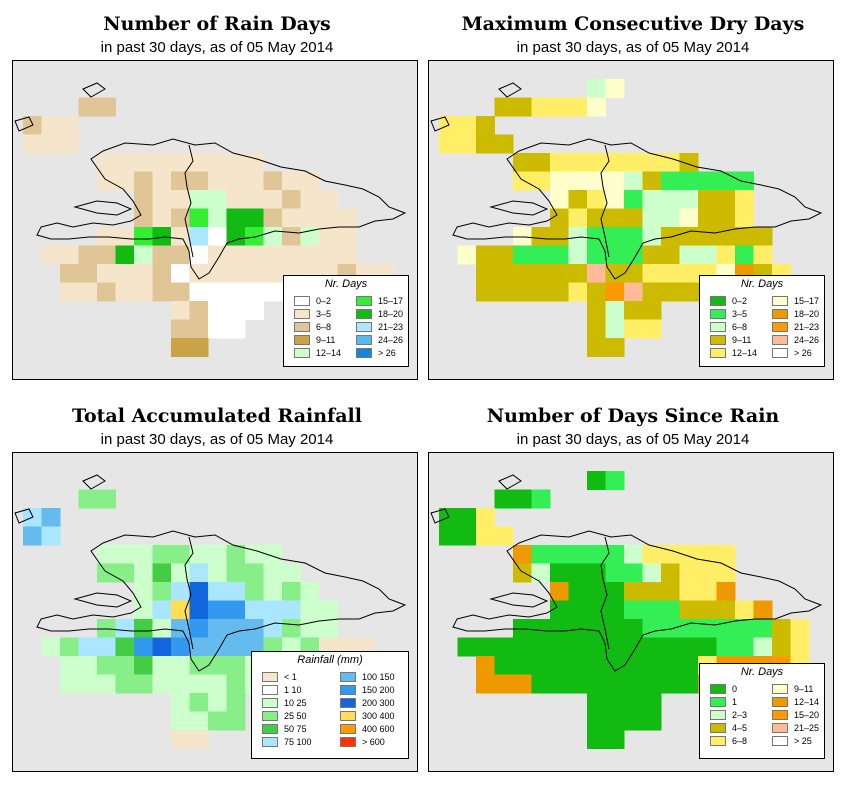 This screenshot has height=793, width=853. Describe the element at coordinates (217, 439) in the screenshot. I see `panel-subtitle: in past 30 days, as of 05 May 2014` at that location.